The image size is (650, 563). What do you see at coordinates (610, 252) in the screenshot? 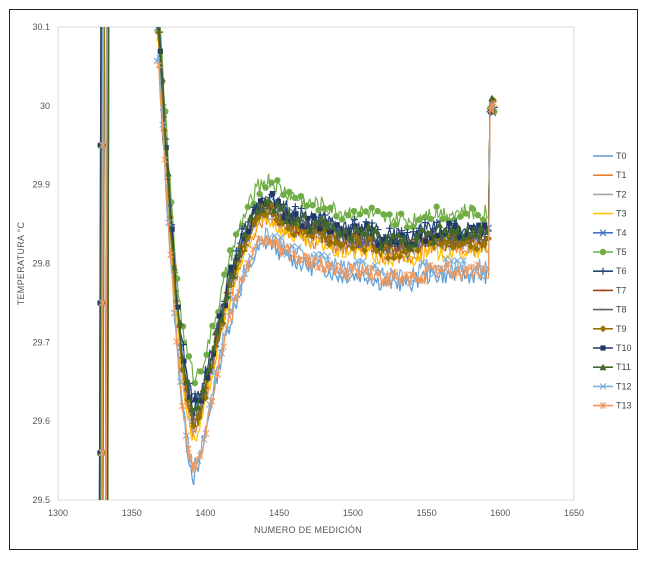
I see `legend-item-t5: T5` at bounding box center [610, 252].